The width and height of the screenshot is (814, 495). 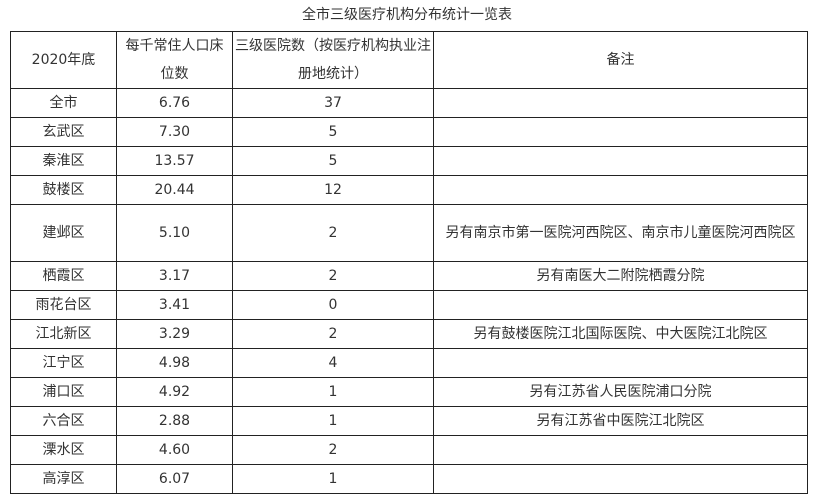 I want to click on cell-beds-per-thousand: 5.10, so click(x=174, y=233).